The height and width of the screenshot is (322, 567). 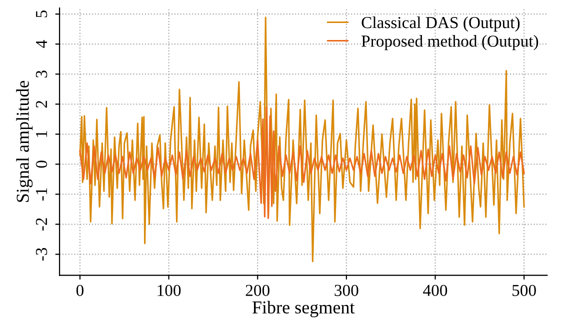 I want to click on x-axis-title: Fibre segment, so click(x=303, y=309).